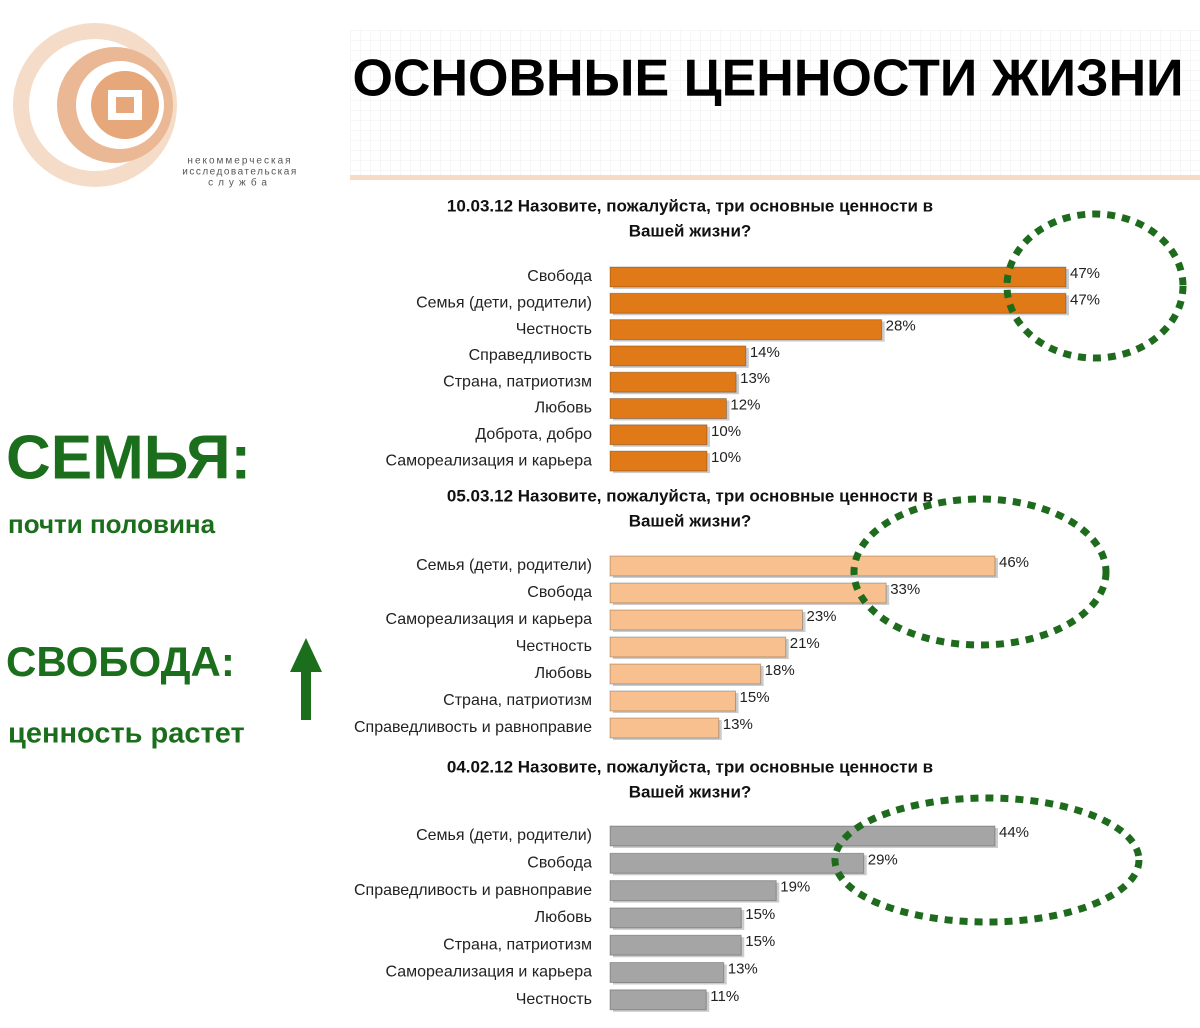 The height and width of the screenshot is (1028, 1200). What do you see at coordinates (805, 643) in the screenshot?
I see `value-label: 21%` at bounding box center [805, 643].